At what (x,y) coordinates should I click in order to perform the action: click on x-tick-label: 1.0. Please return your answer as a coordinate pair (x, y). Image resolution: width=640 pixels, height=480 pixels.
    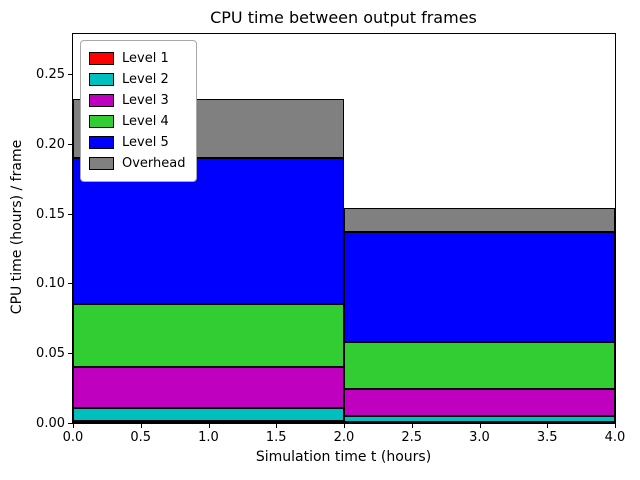
    Looking at the image, I should click on (208, 437).